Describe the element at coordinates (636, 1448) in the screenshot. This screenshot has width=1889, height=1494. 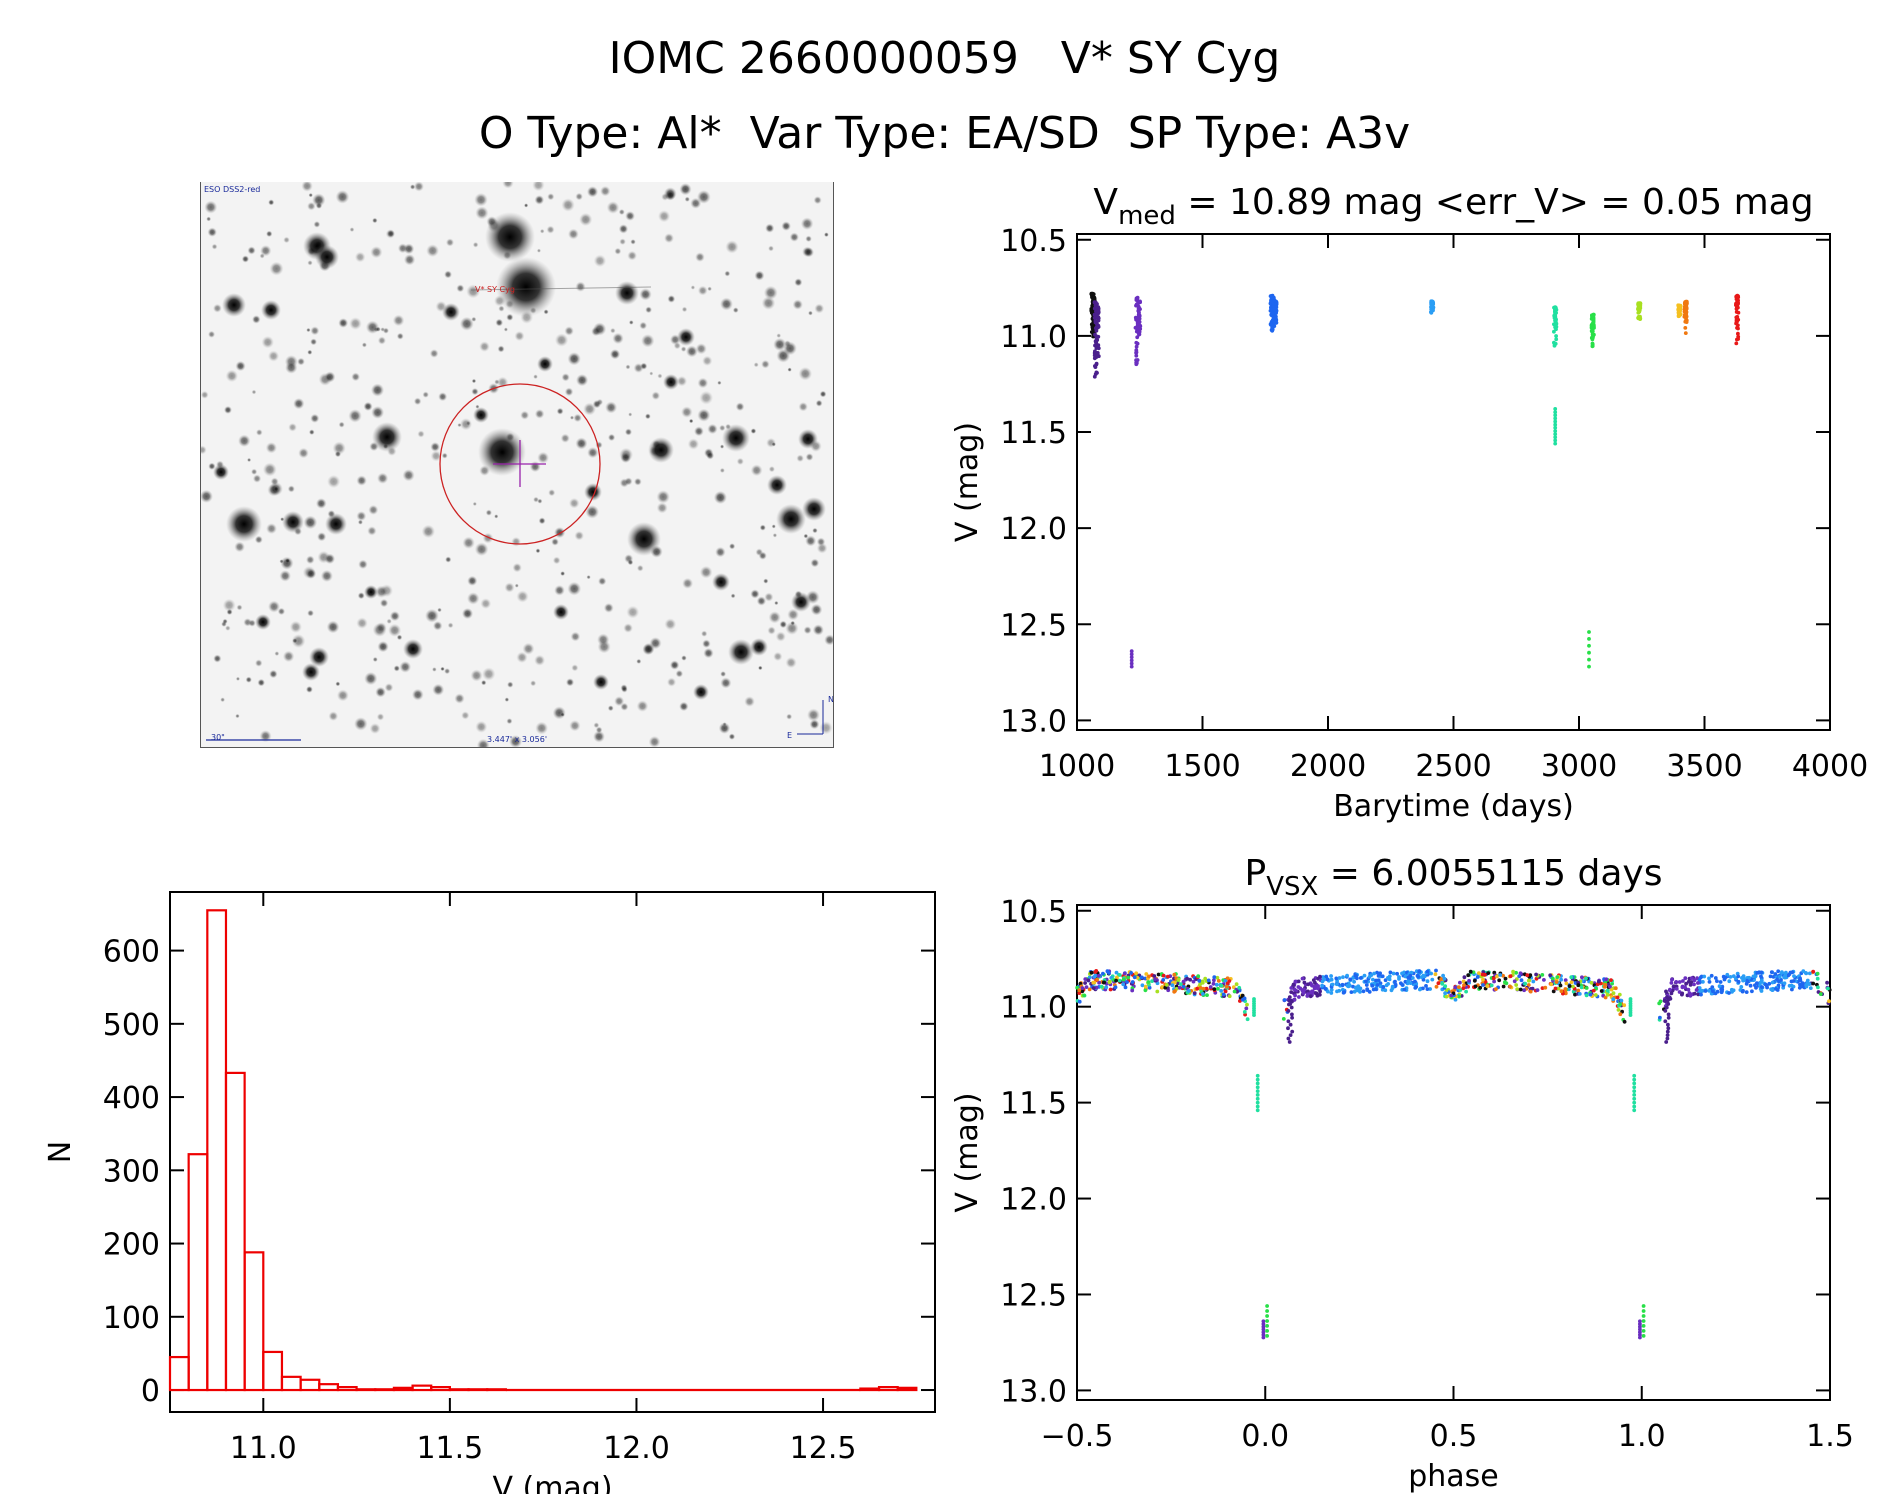
I see `histogram-x-tick-label: 12.0` at that location.